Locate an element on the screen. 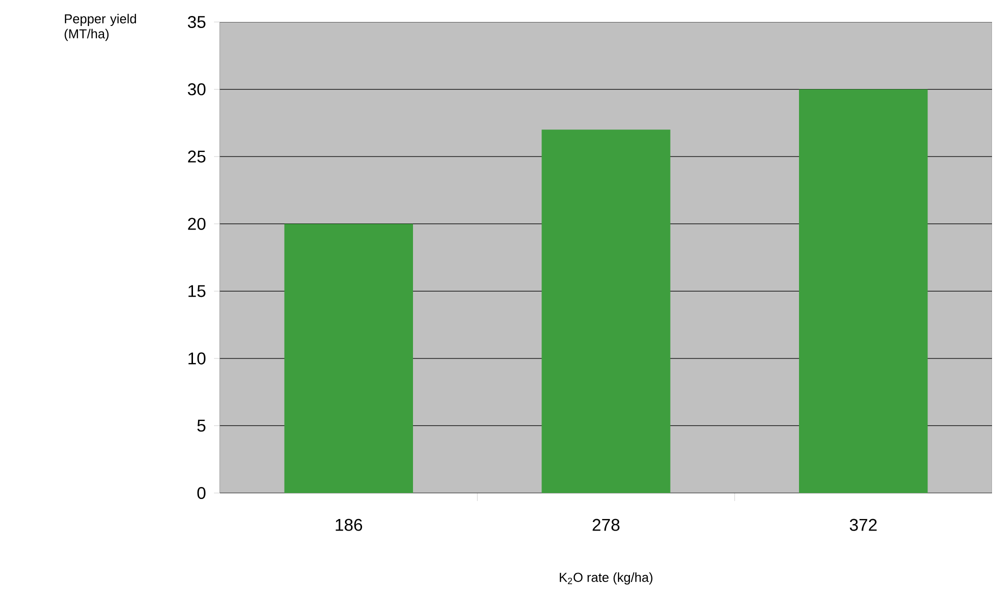 Image resolution: width=994 pixels, height=606 pixels. y-tick-label: 25 is located at coordinates (197, 156).